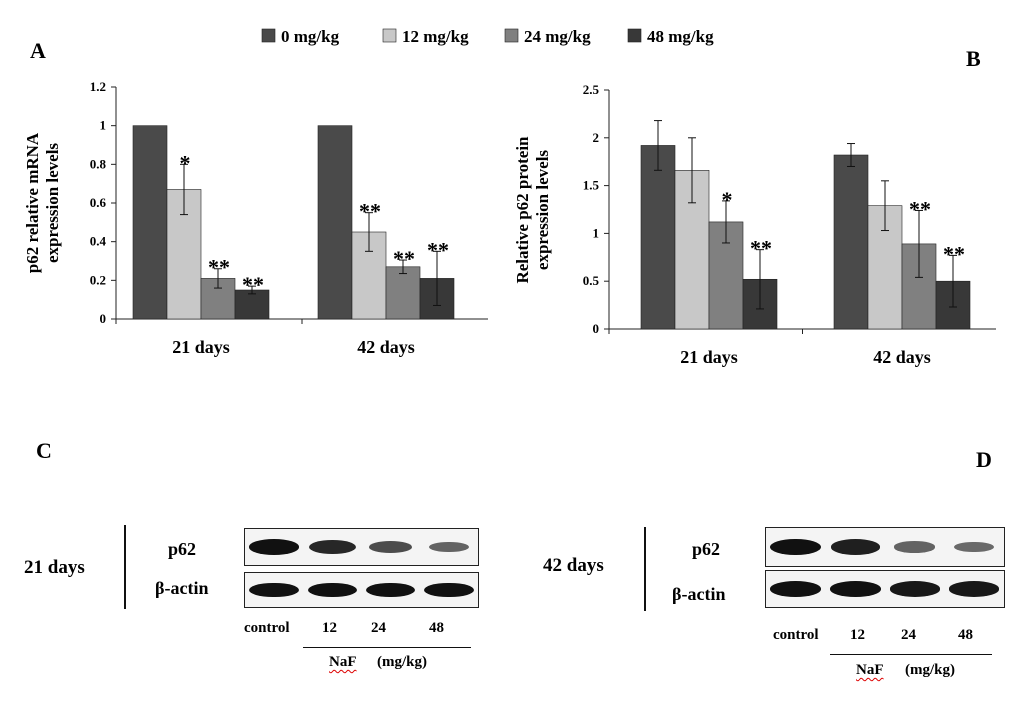 This screenshot has height=708, width=1020. Describe the element at coordinates (920, 208) in the screenshot. I see `chart-b-sig-1-2: **` at that location.